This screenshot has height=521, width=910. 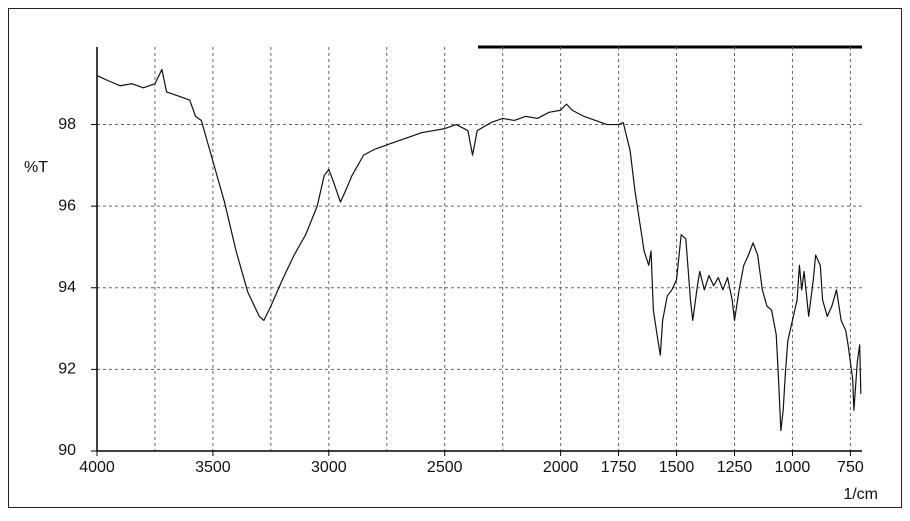 I want to click on x-tick-label: 750, so click(x=850, y=467).